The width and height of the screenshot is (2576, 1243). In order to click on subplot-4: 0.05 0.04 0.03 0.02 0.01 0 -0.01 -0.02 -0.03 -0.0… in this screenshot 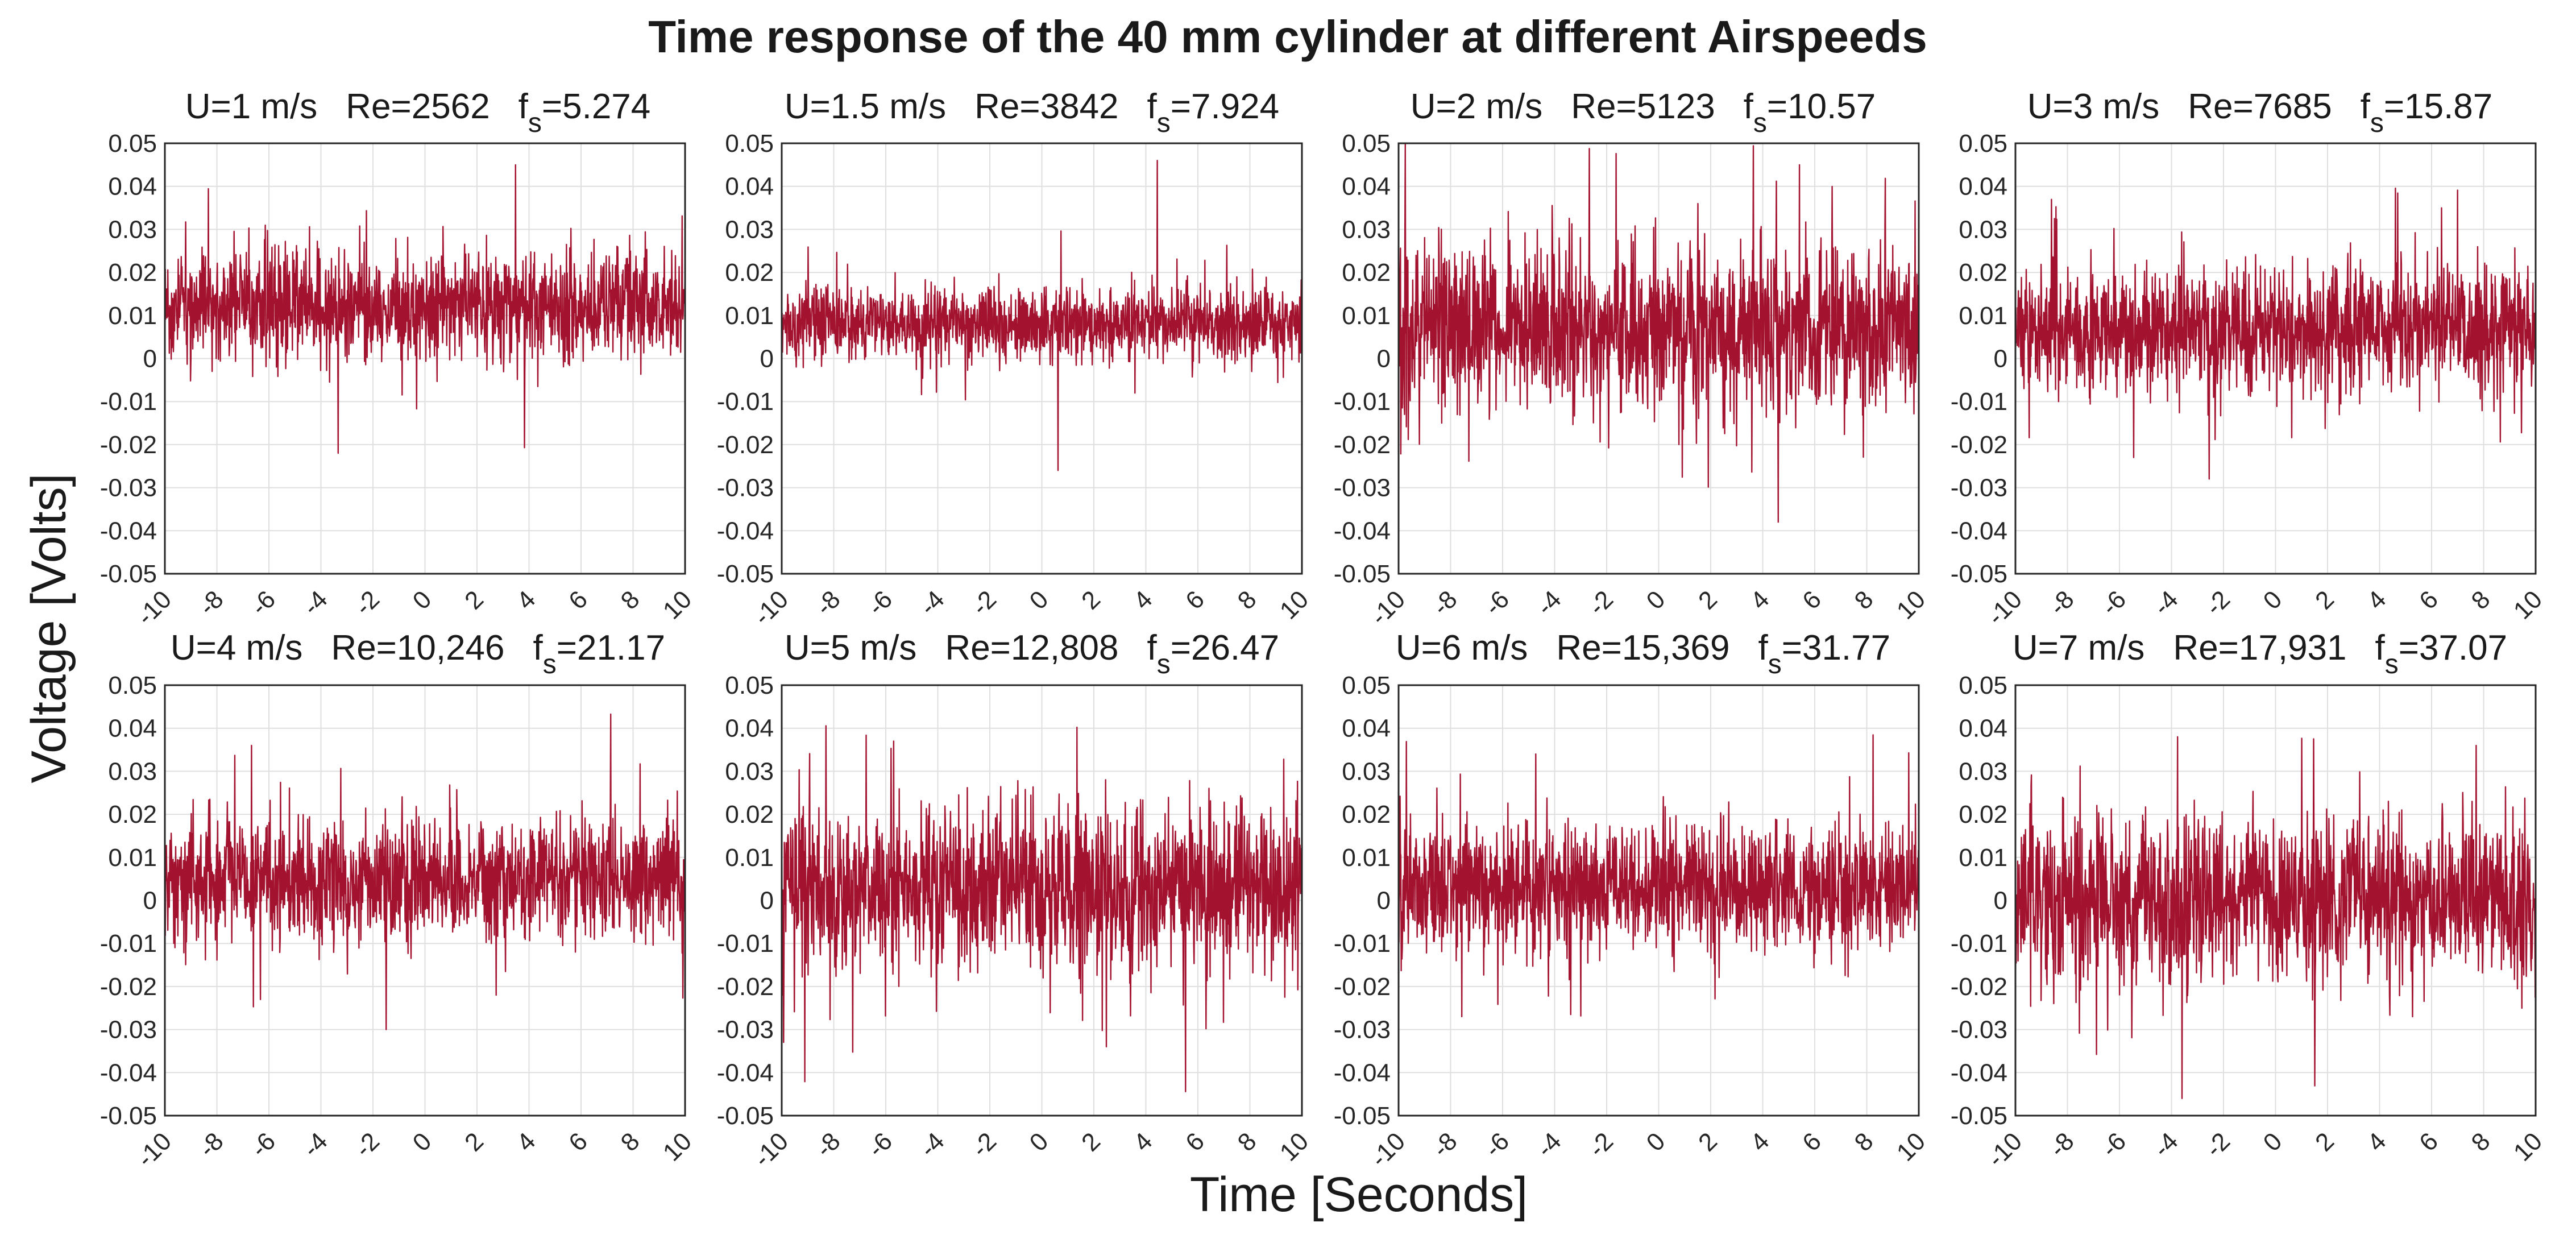, I will do `click(2250, 359)`.